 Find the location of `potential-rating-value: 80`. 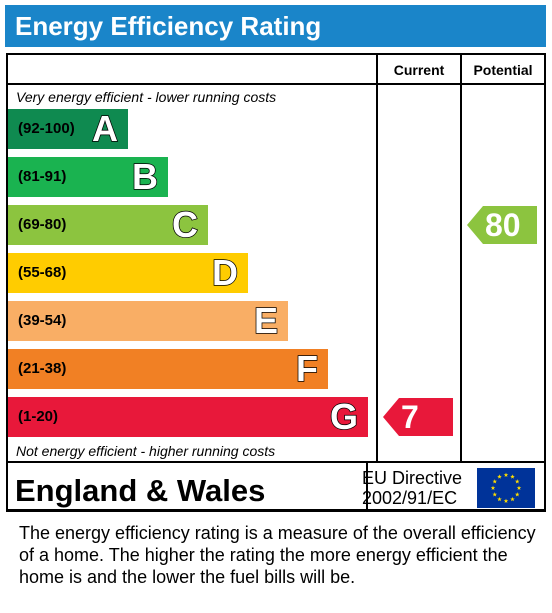

potential-rating-value: 80 is located at coordinates (503, 225).